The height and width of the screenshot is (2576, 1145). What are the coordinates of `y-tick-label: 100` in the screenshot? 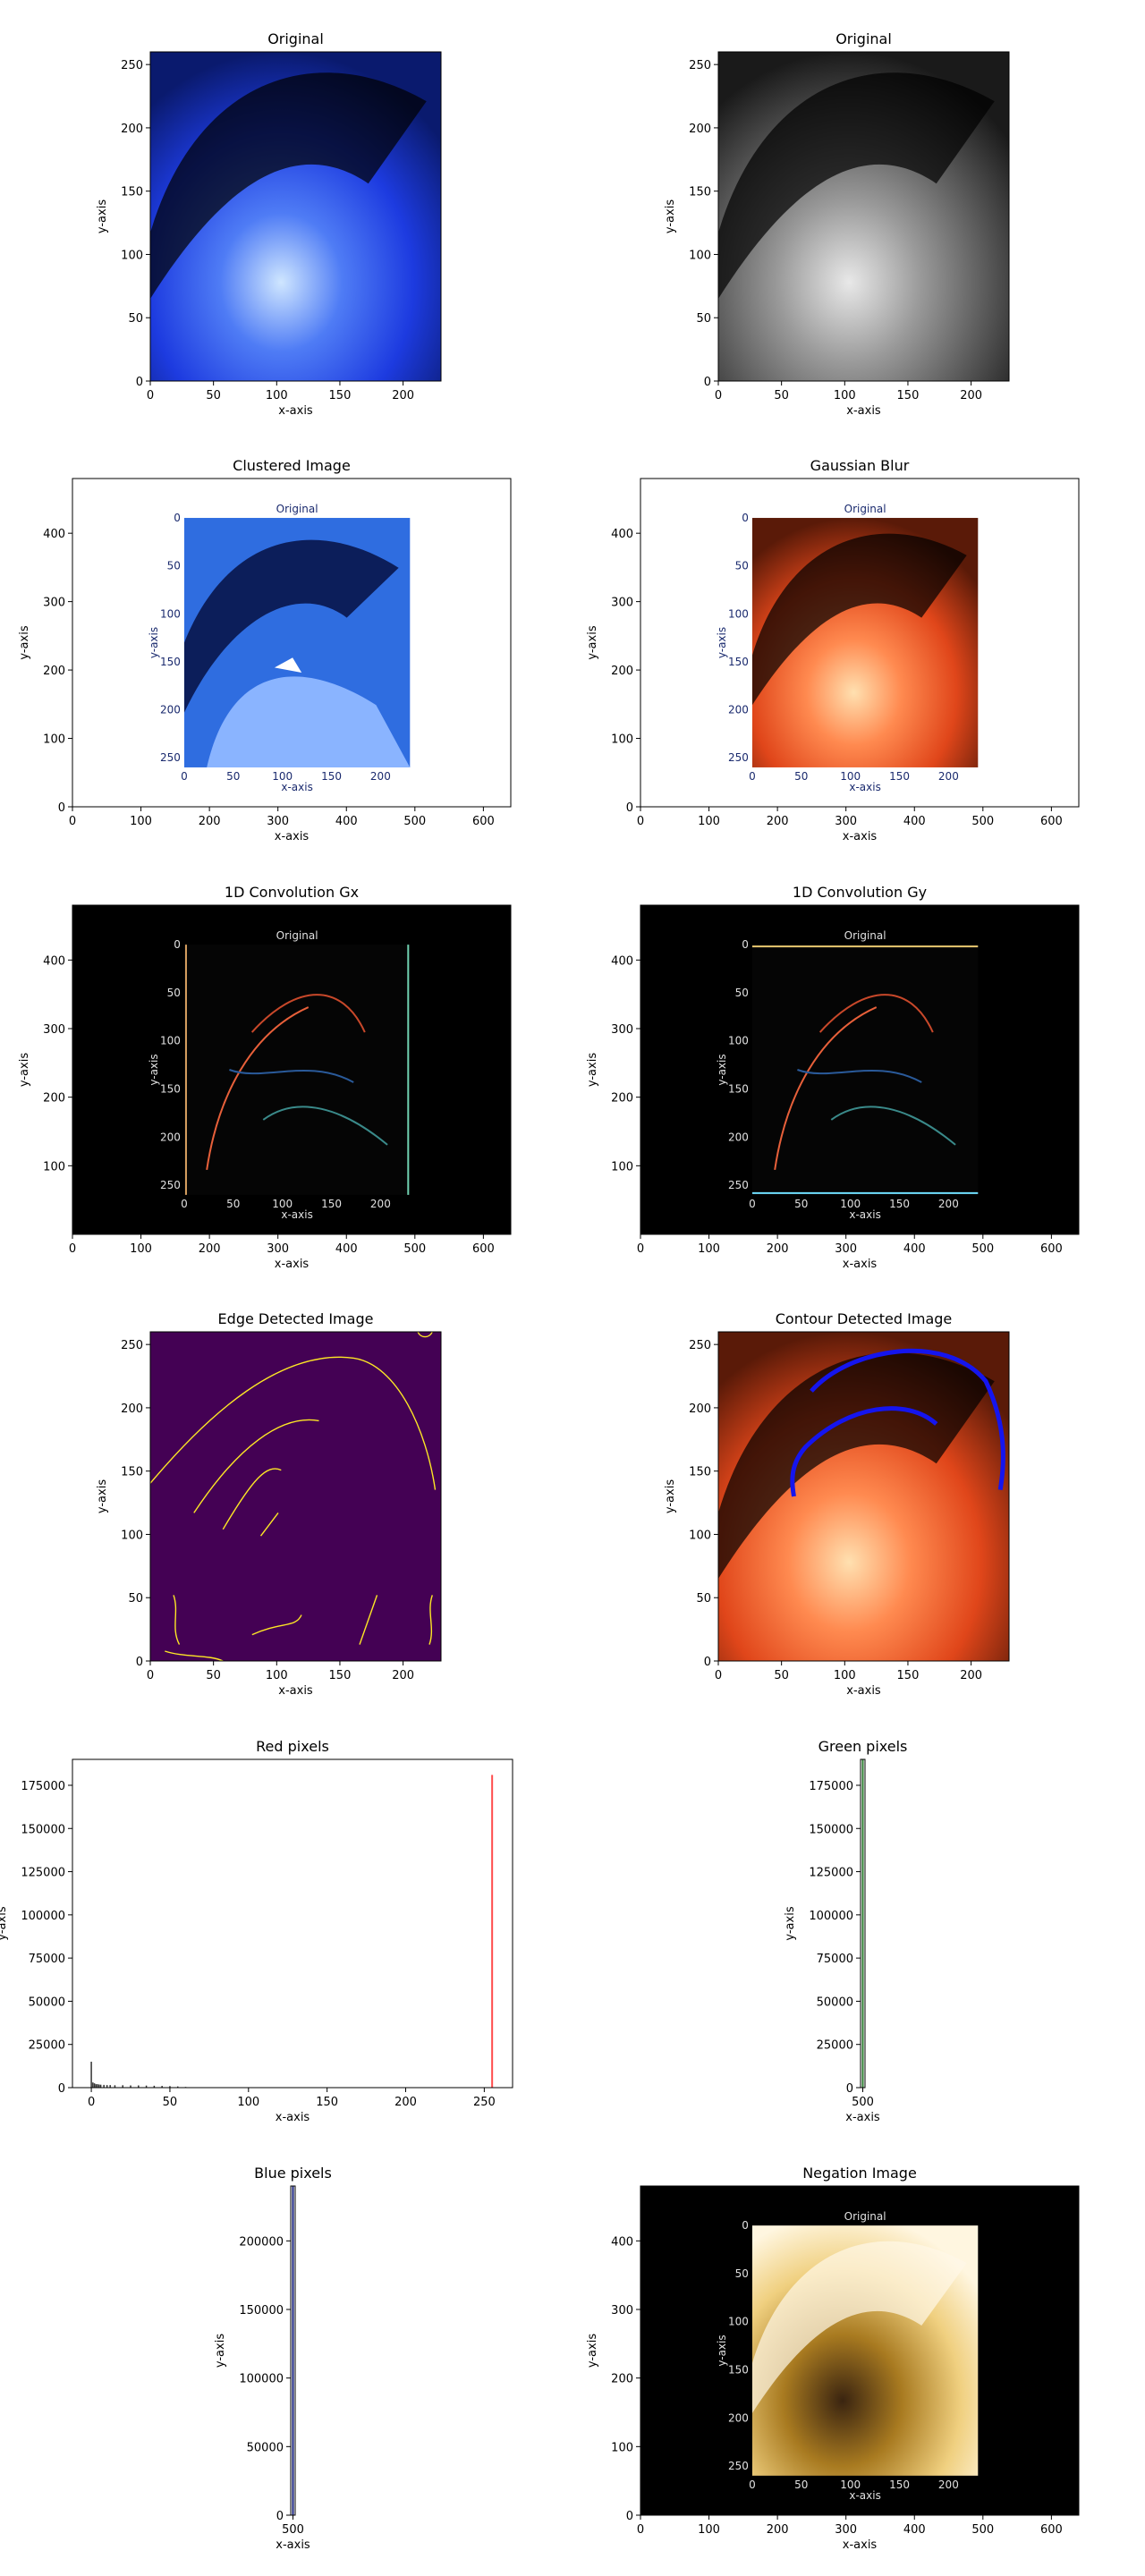 It's located at (700, 255).